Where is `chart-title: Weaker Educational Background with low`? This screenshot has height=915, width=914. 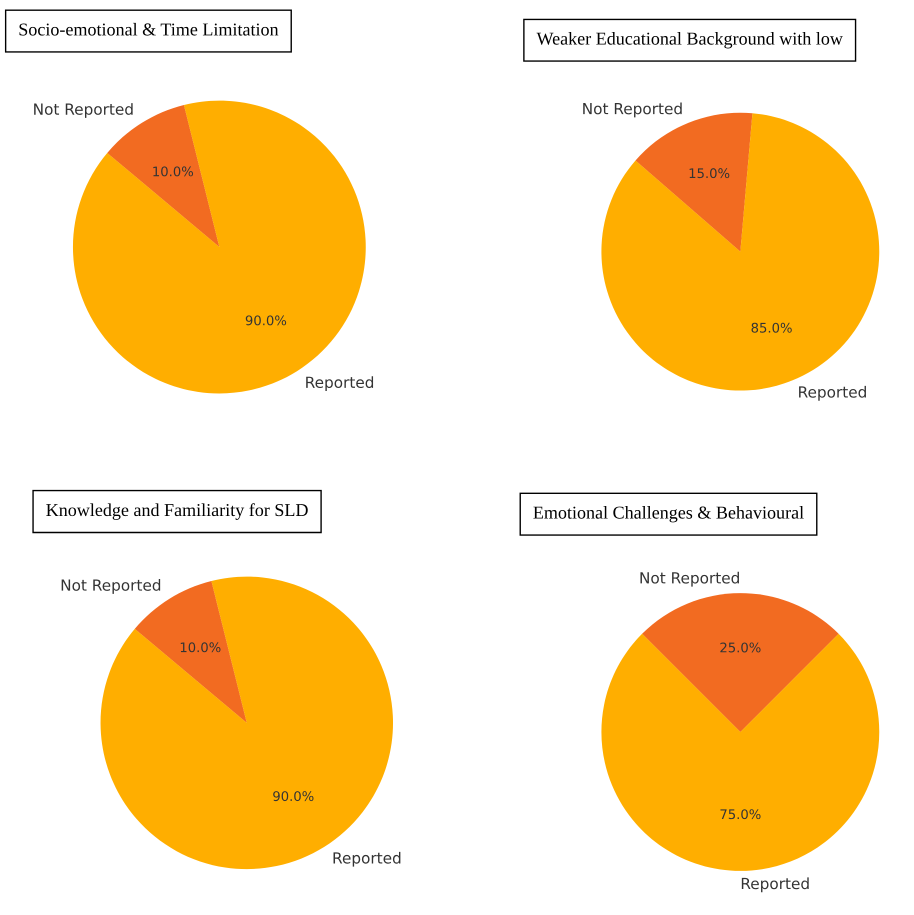
chart-title: Weaker Educational Background with low is located at coordinates (689, 40).